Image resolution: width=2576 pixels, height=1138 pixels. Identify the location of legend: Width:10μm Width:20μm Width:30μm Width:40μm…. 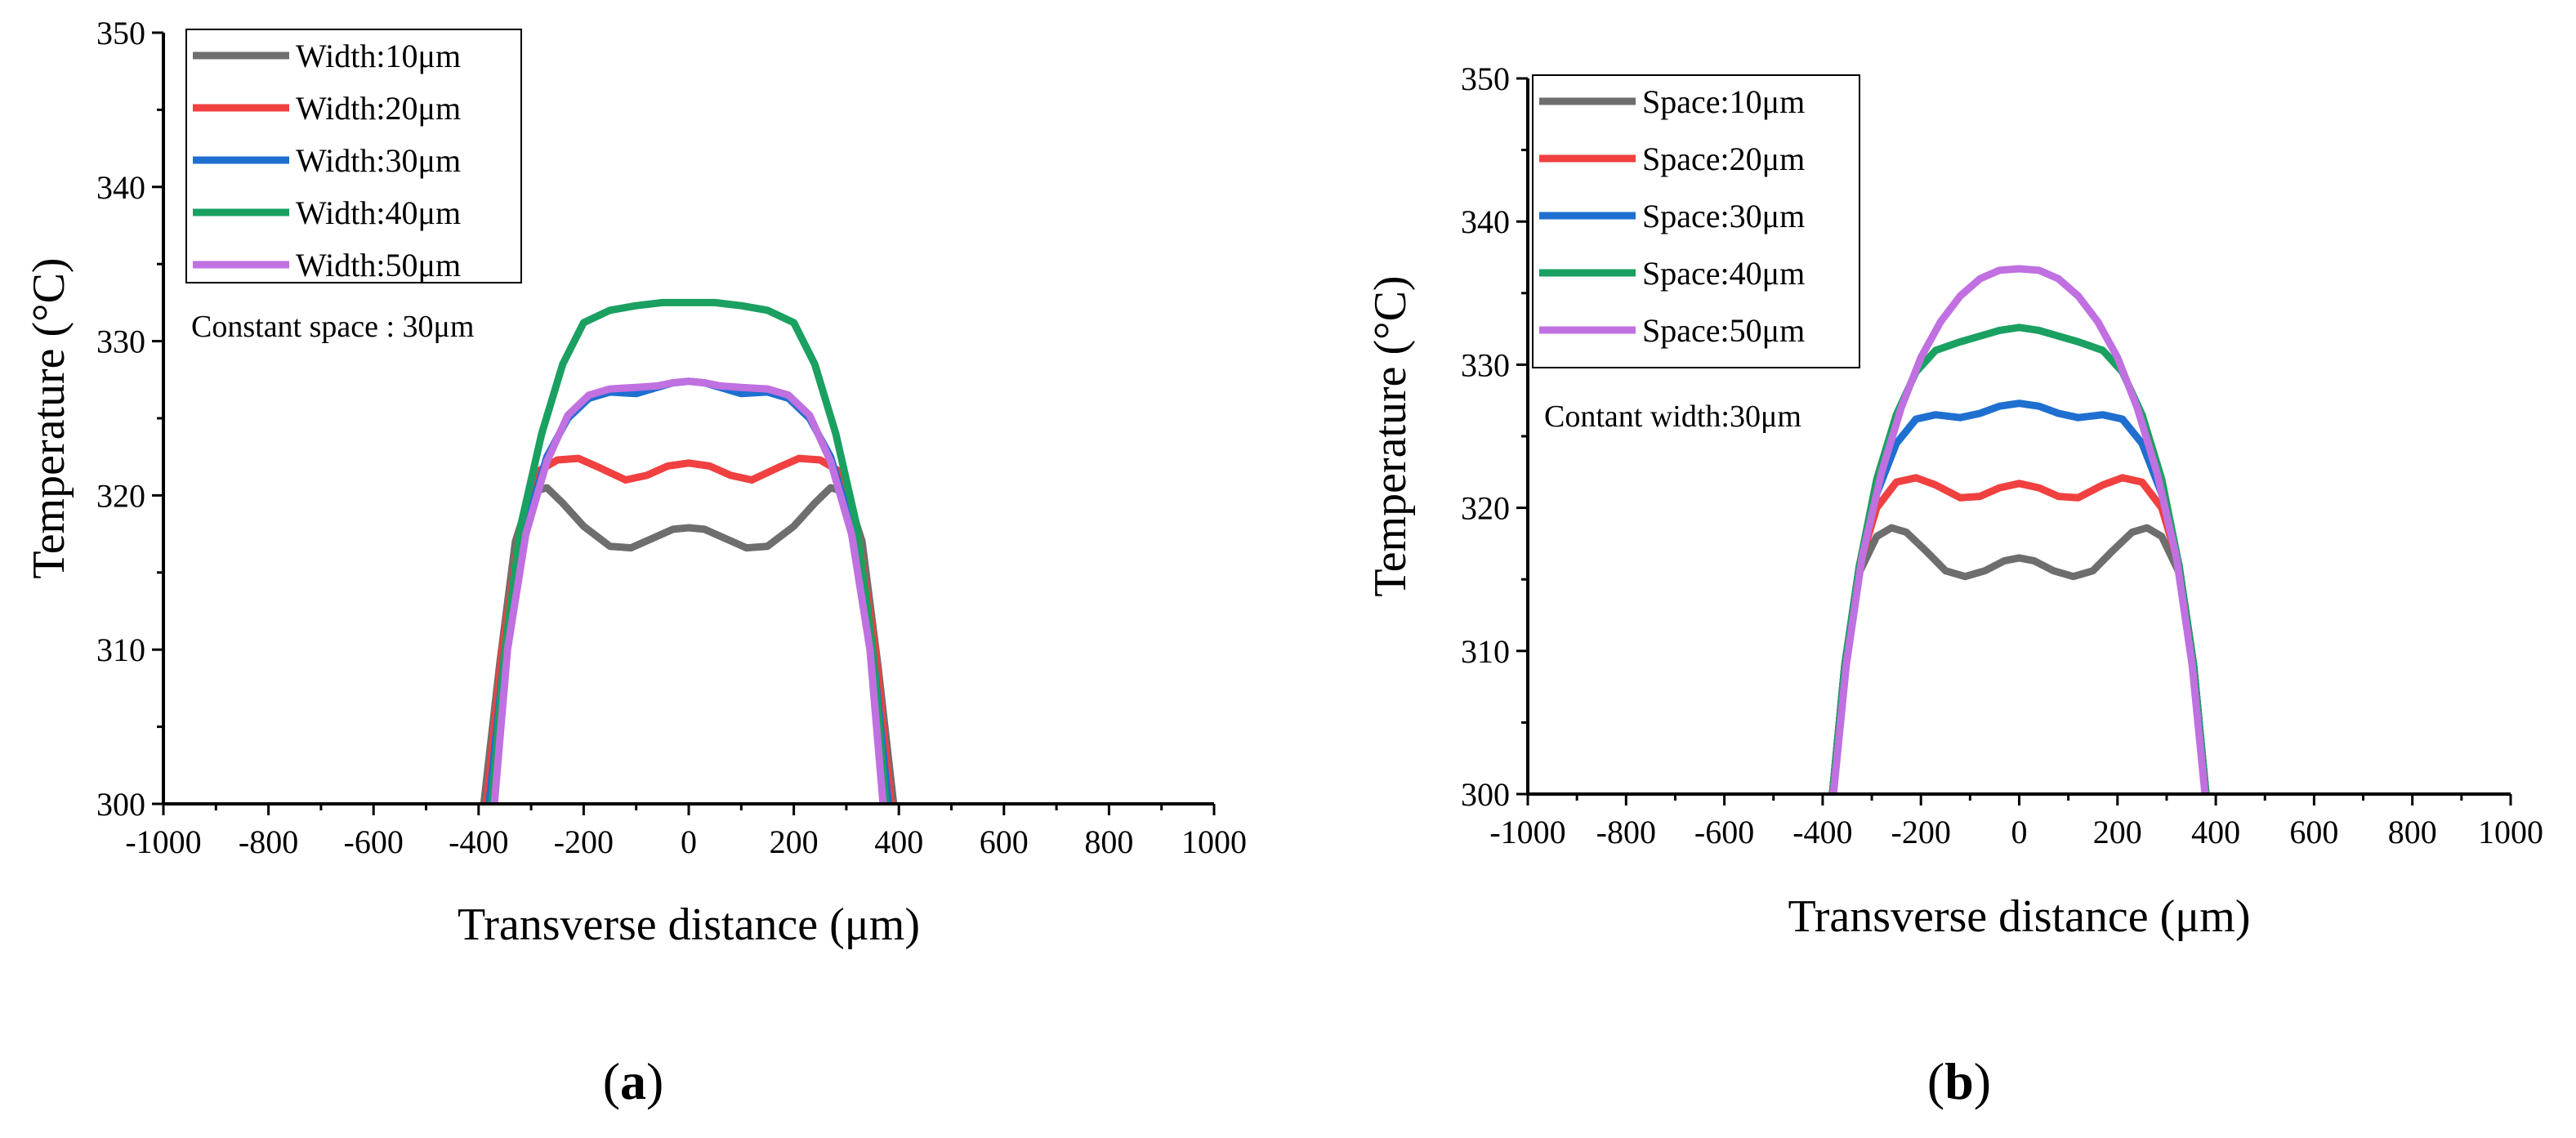
(354, 156).